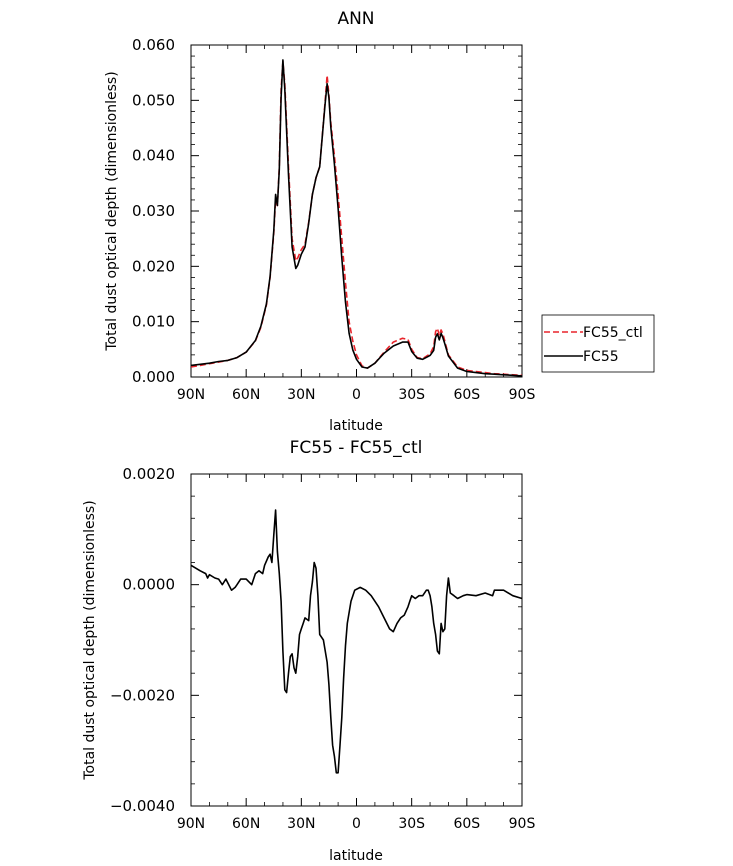 The width and height of the screenshot is (733, 866). What do you see at coordinates (142, 640) in the screenshot?
I see `y-tick-labels-bottom: −0.0040 −0.0020 0.0000 0.0020` at bounding box center [142, 640].